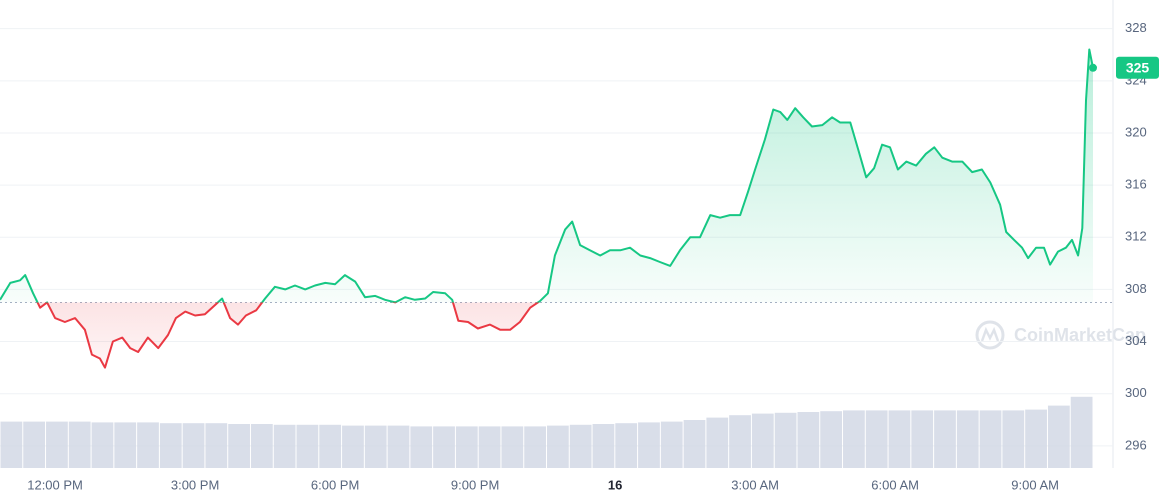 This screenshot has height=500, width=1161. I want to click on y-tick-label: 320, so click(1136, 131).